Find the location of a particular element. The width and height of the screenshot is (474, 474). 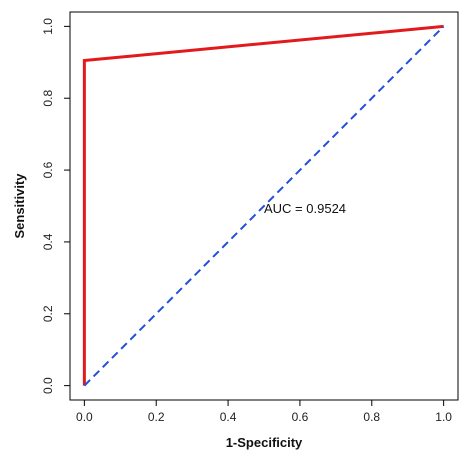

auc-annotation: AUC = 0.9524 is located at coordinates (305, 208).